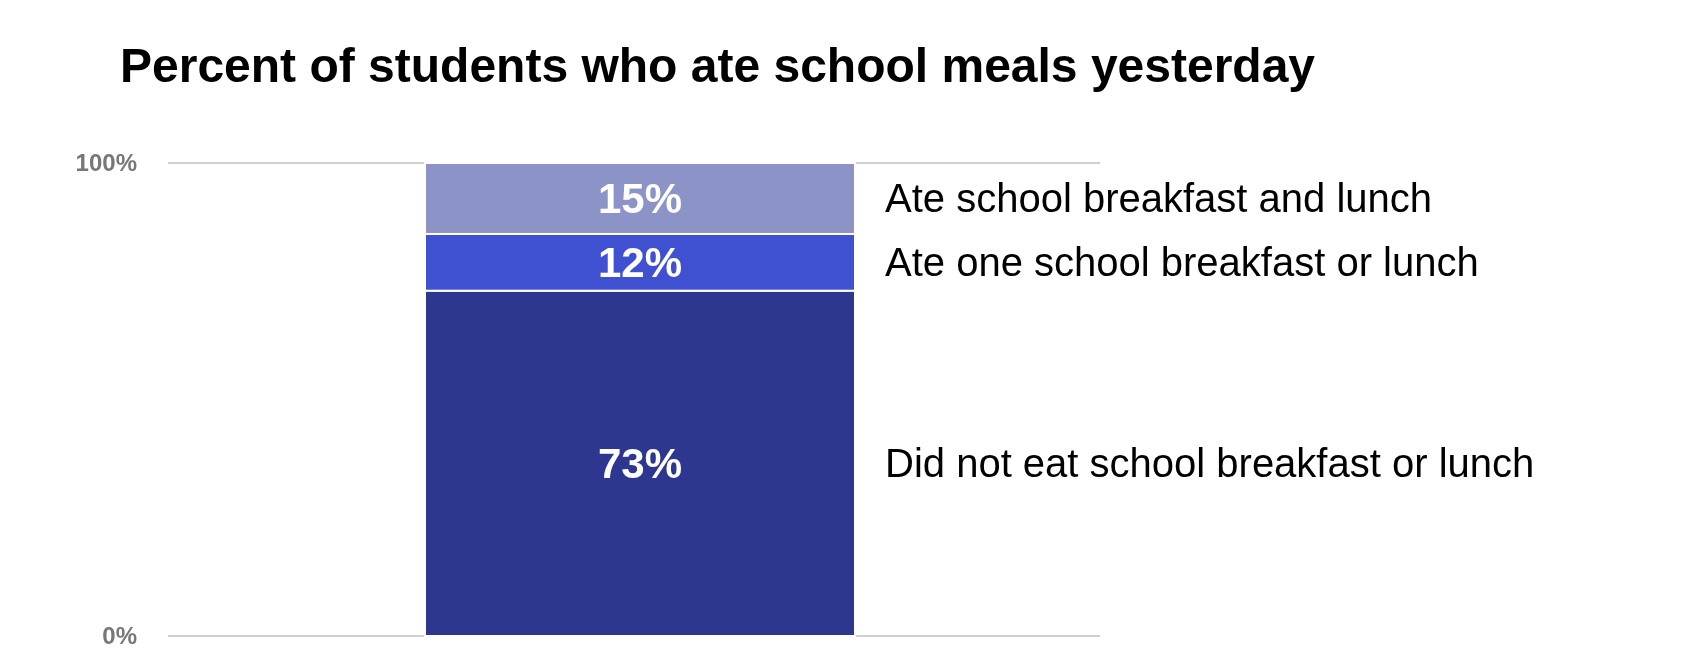  What do you see at coordinates (718, 65) in the screenshot?
I see `chart-title: Percent of students who ate school meals yesterday` at bounding box center [718, 65].